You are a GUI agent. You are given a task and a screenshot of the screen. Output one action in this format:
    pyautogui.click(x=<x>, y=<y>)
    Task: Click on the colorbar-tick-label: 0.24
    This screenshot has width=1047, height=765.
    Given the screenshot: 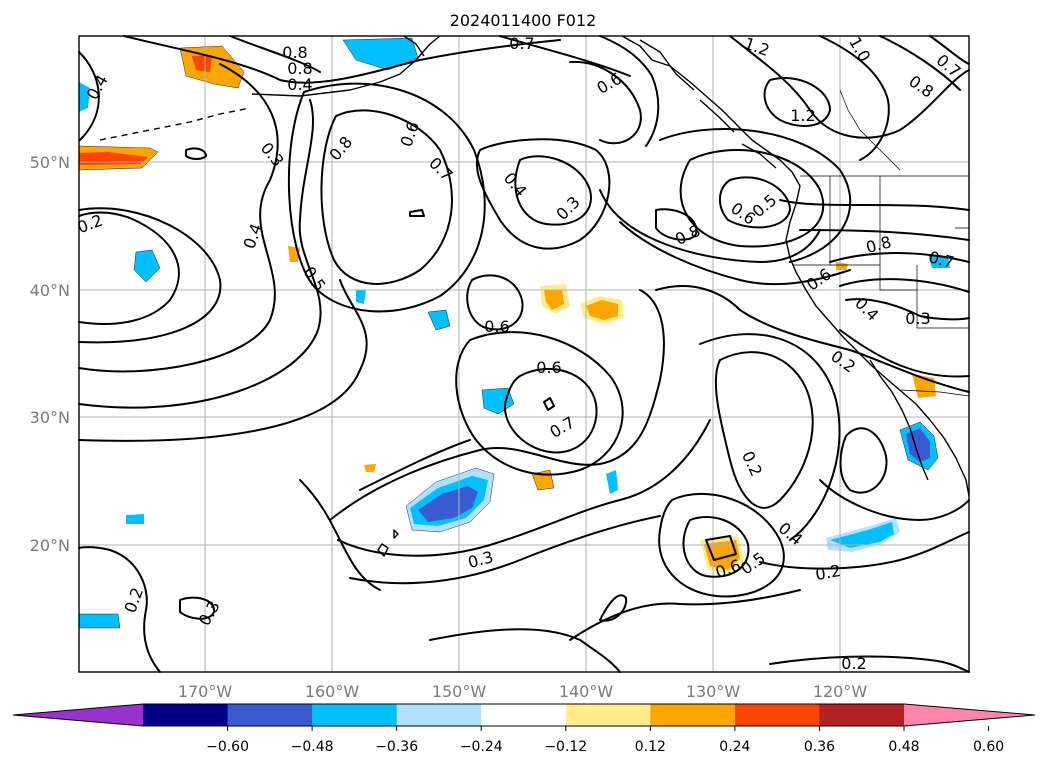 What is the action you would take?
    pyautogui.click(x=734, y=747)
    